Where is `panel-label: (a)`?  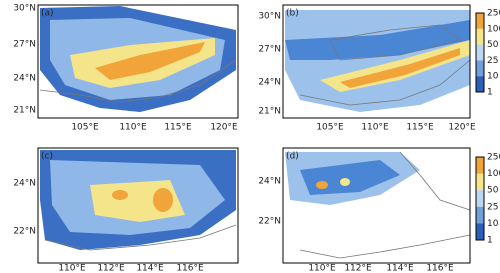
panel-label: (a) is located at coordinates (47, 14).